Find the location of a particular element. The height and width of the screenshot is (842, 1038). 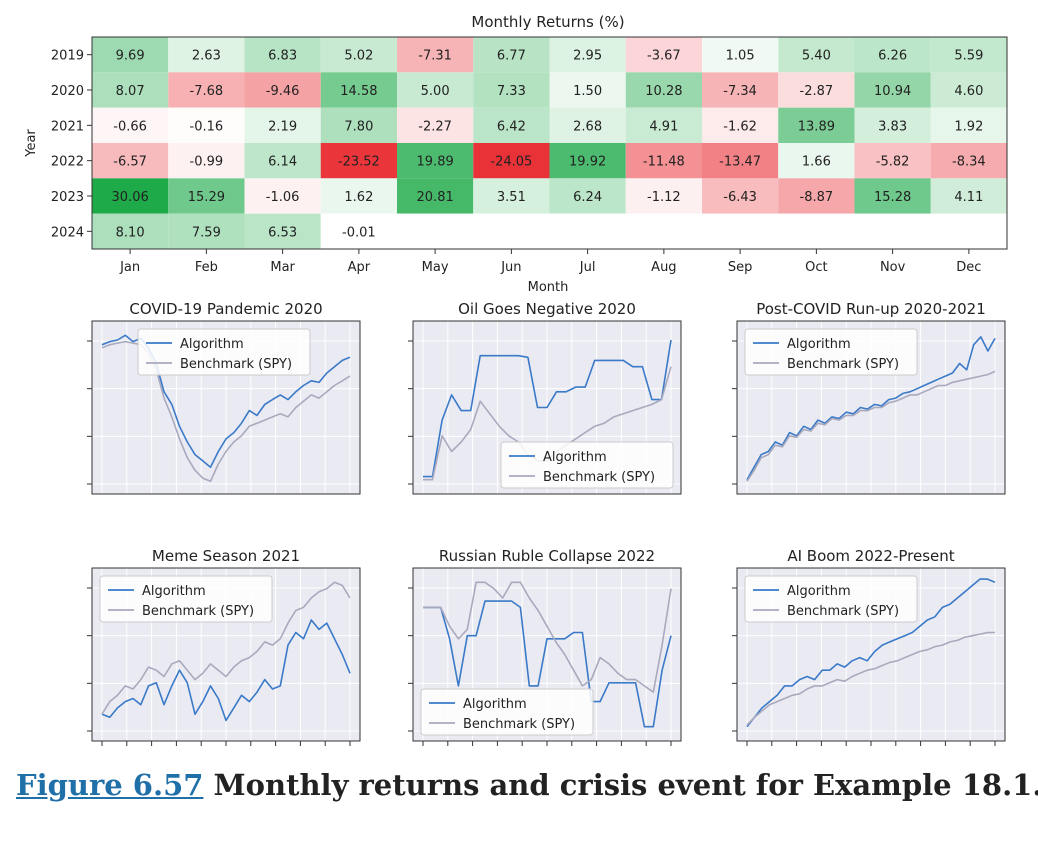

heatmap-cell-value: 2.19 is located at coordinates (282, 126).